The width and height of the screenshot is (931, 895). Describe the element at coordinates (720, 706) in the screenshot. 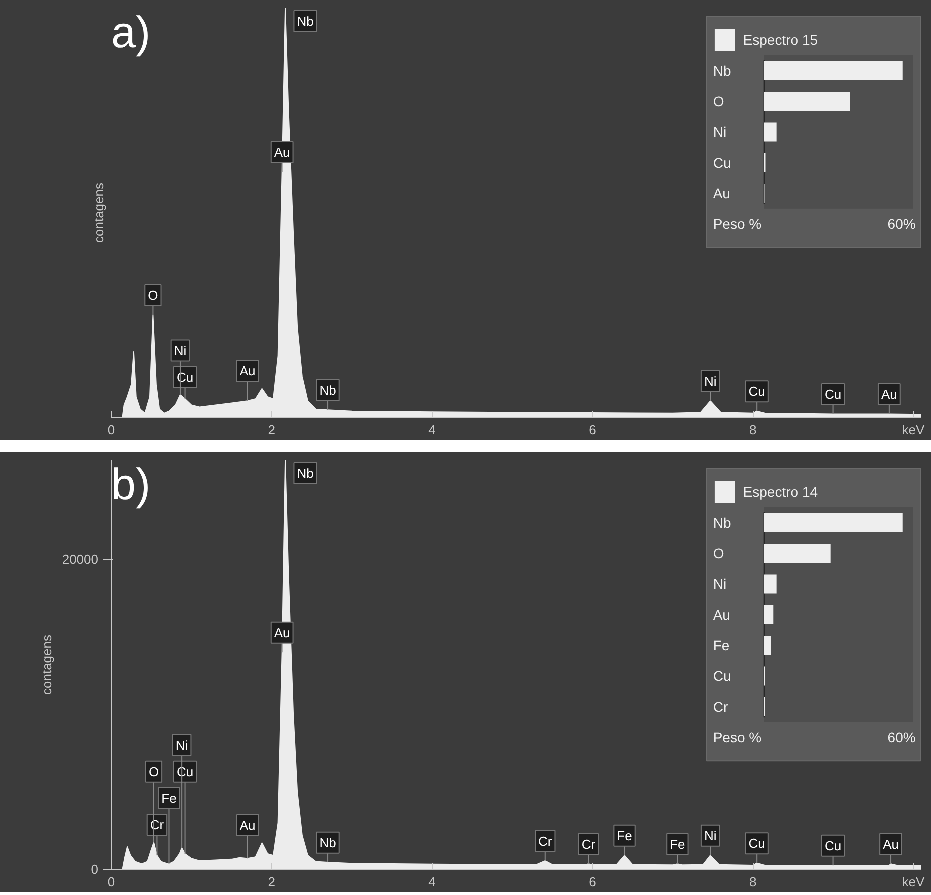

I see `y-tick-label: Cr` at that location.